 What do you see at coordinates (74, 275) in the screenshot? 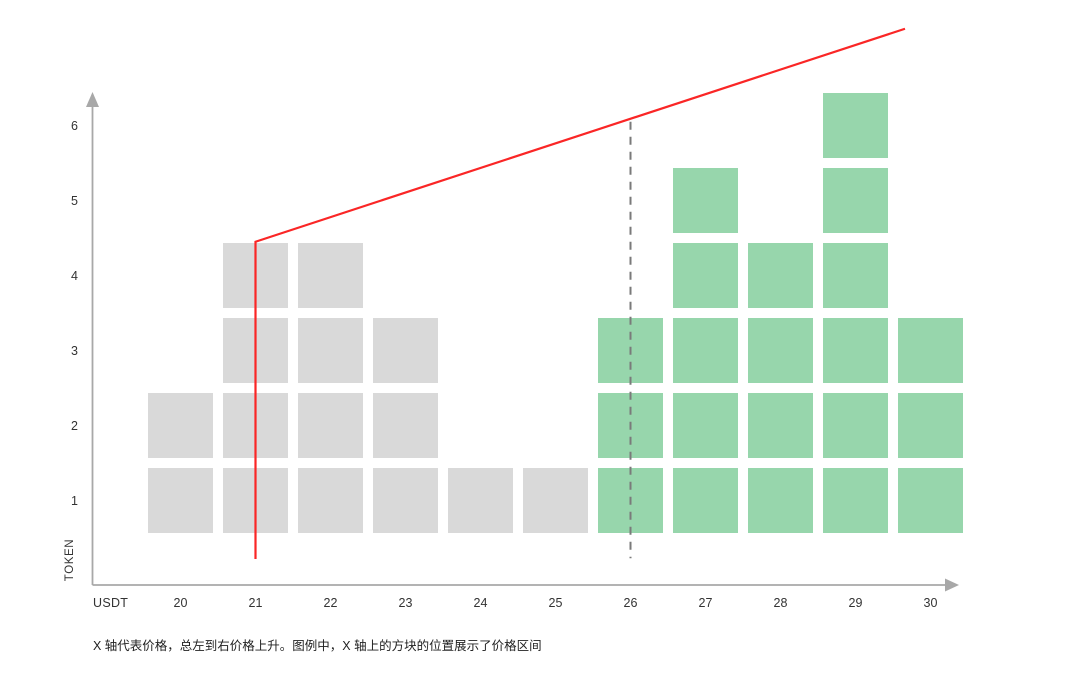
I see `y-tick-label: 4` at bounding box center [74, 275].